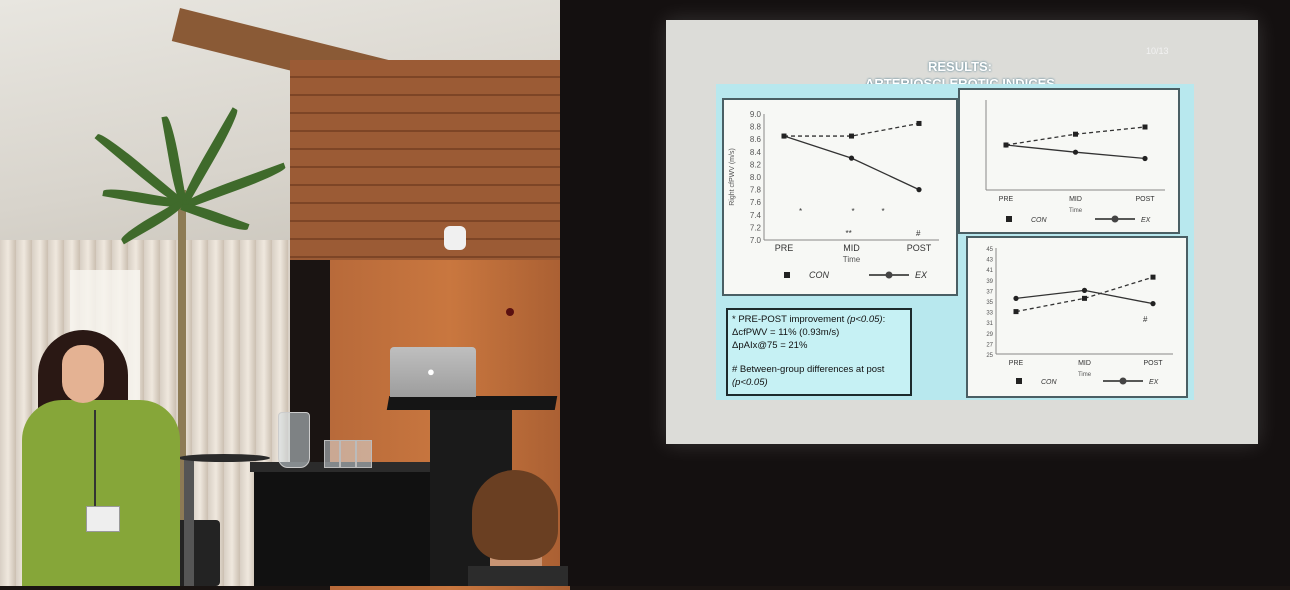  Describe the element at coordinates (515, 515) in the screenshot. I see `audience-member-head` at that location.